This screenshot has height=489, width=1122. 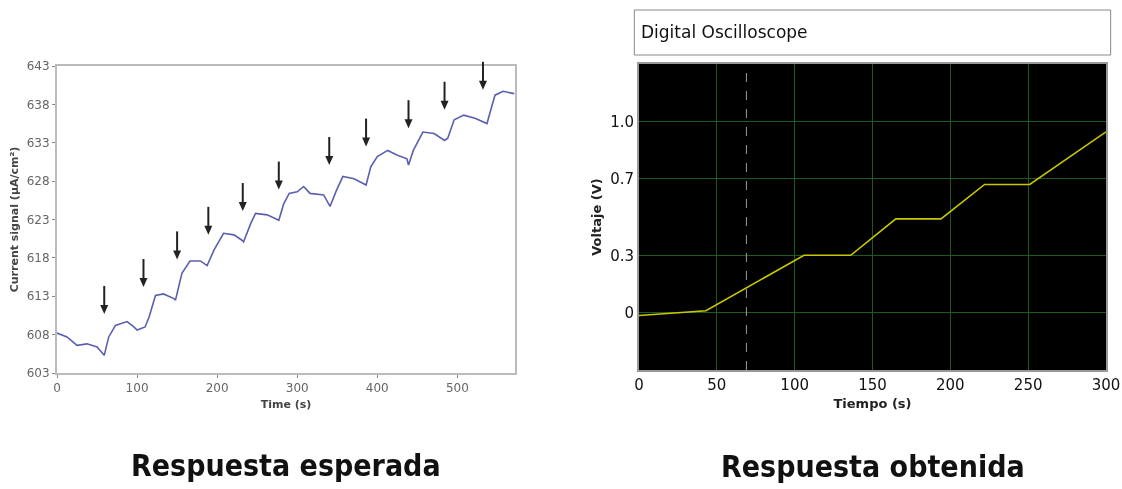 I want to click on y-axis-title: Voltaje (V), so click(x=596, y=217).